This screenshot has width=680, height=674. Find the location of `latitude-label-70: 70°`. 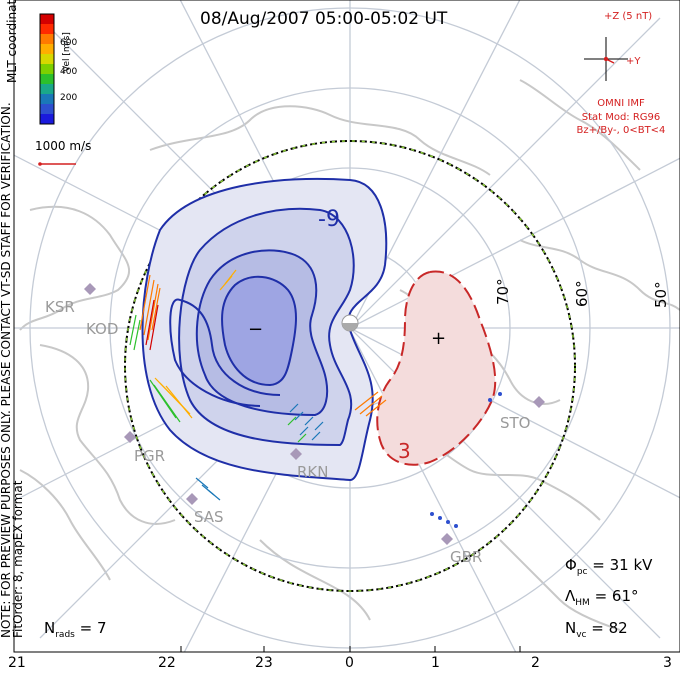

latitude-label-70: 70° is located at coordinates (503, 291).